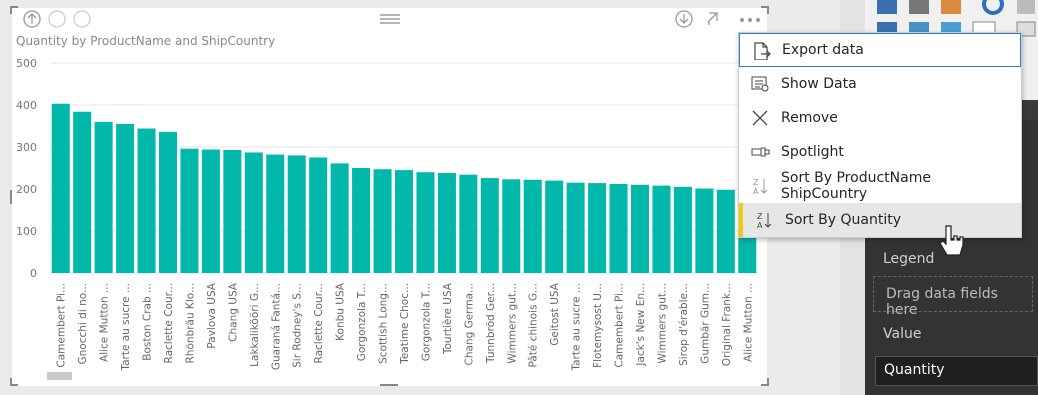 The width and height of the screenshot is (1038, 395). Describe the element at coordinates (391, 19) in the screenshot. I see `header-icons` at that location.